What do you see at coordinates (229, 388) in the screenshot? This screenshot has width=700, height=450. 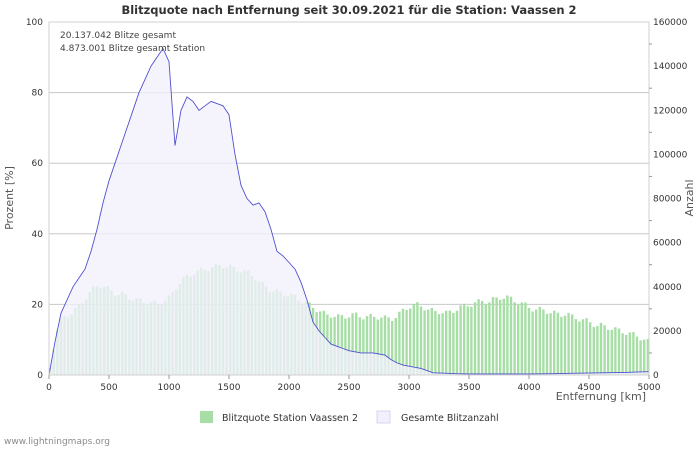 I see `x-tick-label: 1500` at bounding box center [229, 388].